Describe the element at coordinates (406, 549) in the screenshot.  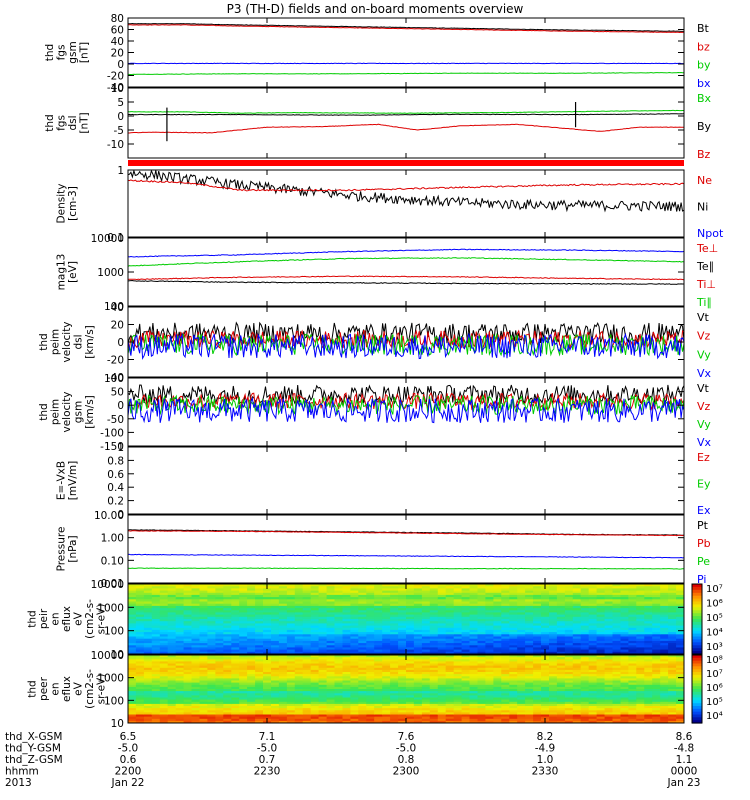
I see `panel-pressure-content` at that location.